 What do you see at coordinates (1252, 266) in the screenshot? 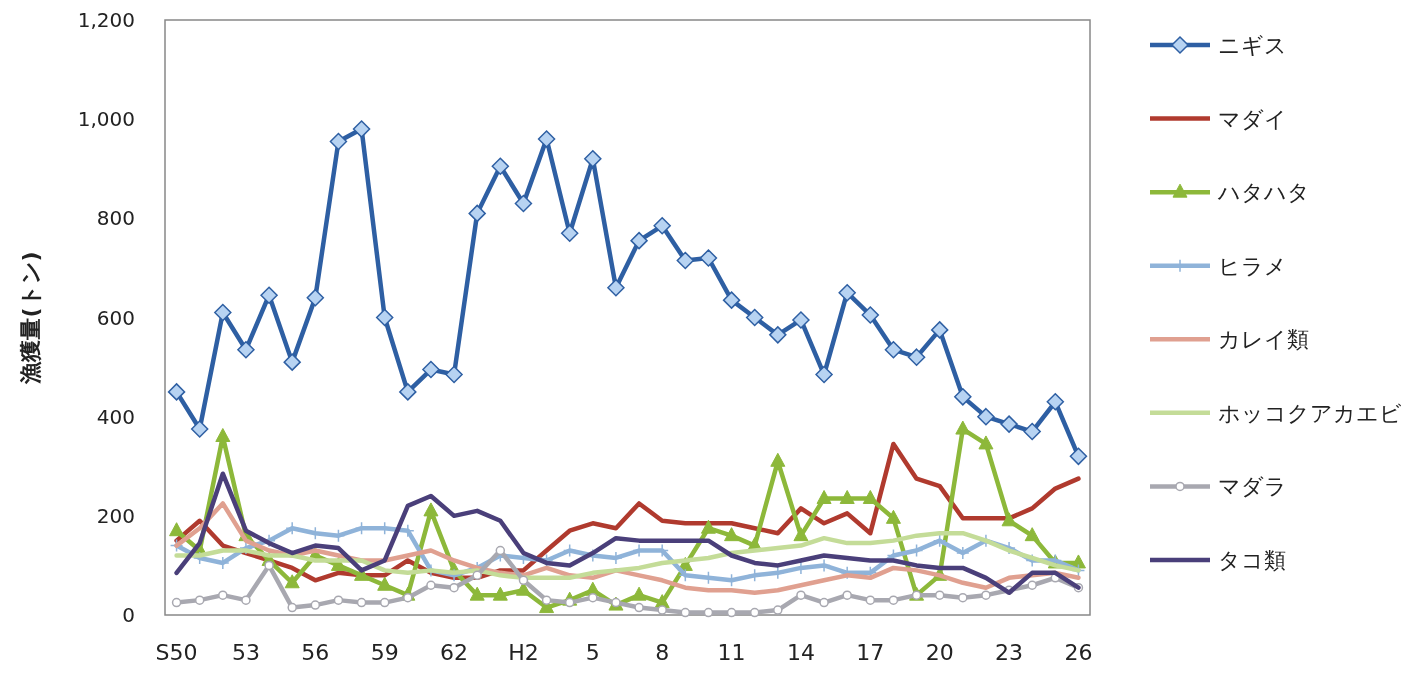
I see `legend-label: ヒラメ` at bounding box center [1252, 266].